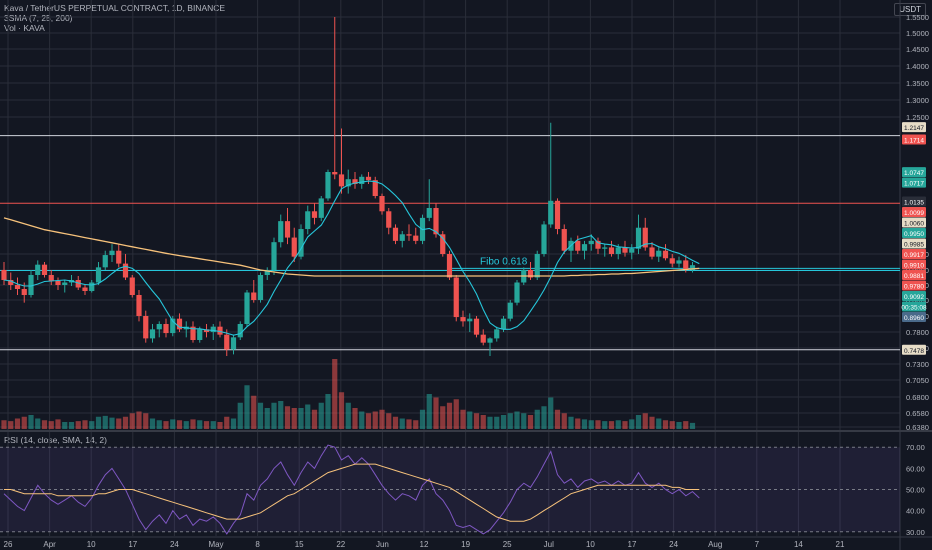  What do you see at coordinates (910, 9) in the screenshot?
I see `currency-button: USDT` at bounding box center [910, 9].